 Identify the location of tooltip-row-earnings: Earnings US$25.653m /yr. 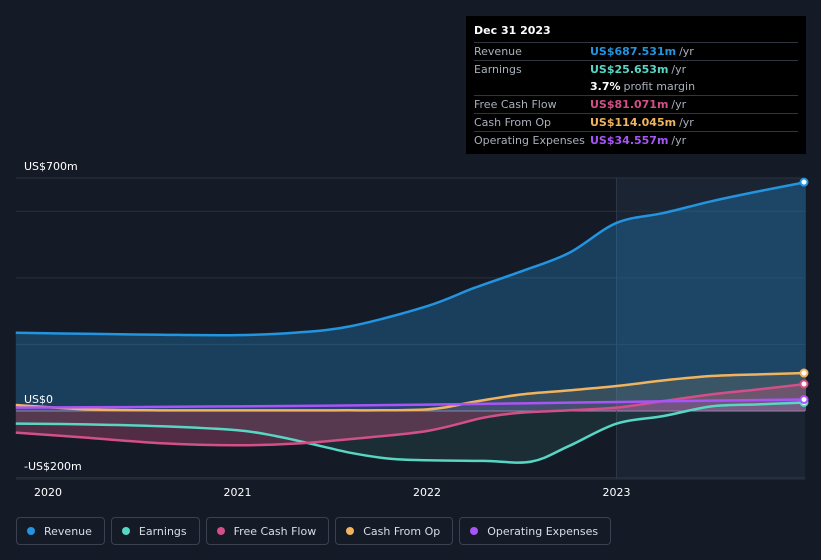
(636, 69).